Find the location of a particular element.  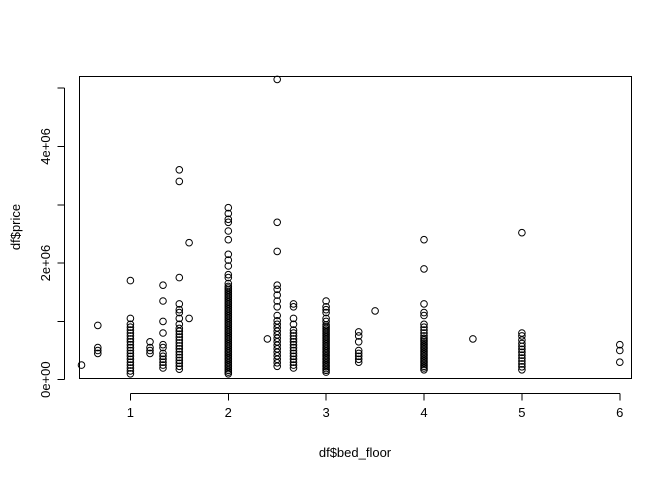

y-tick-label: 4e+06 is located at coordinates (45, 146).